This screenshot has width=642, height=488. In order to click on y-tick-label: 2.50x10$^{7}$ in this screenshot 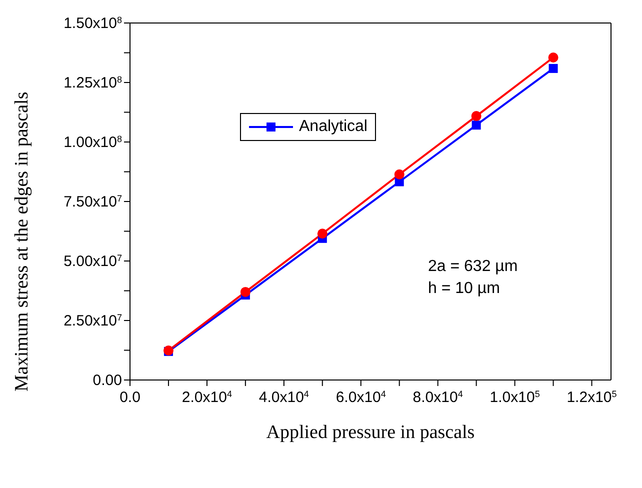, I will do `click(93, 321)`.